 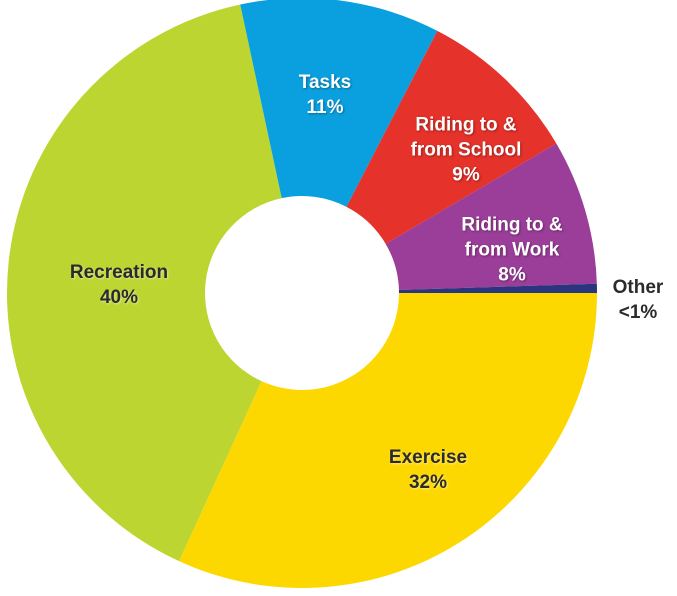 What do you see at coordinates (119, 272) in the screenshot?
I see `category-name: Recreation` at bounding box center [119, 272].